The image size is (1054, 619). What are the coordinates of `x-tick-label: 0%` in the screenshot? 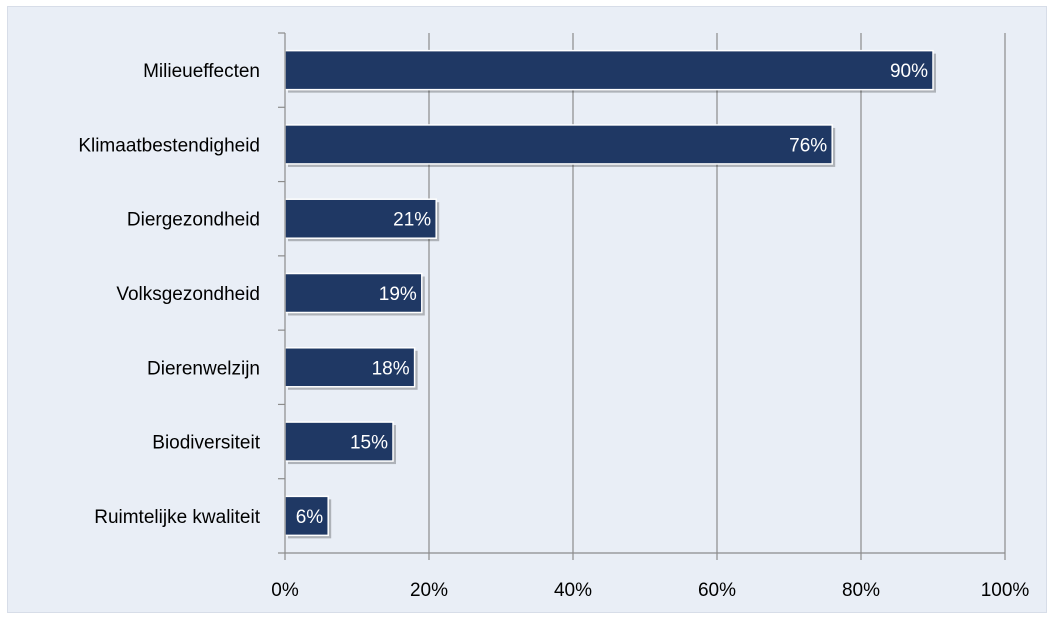 It's located at (285, 590).